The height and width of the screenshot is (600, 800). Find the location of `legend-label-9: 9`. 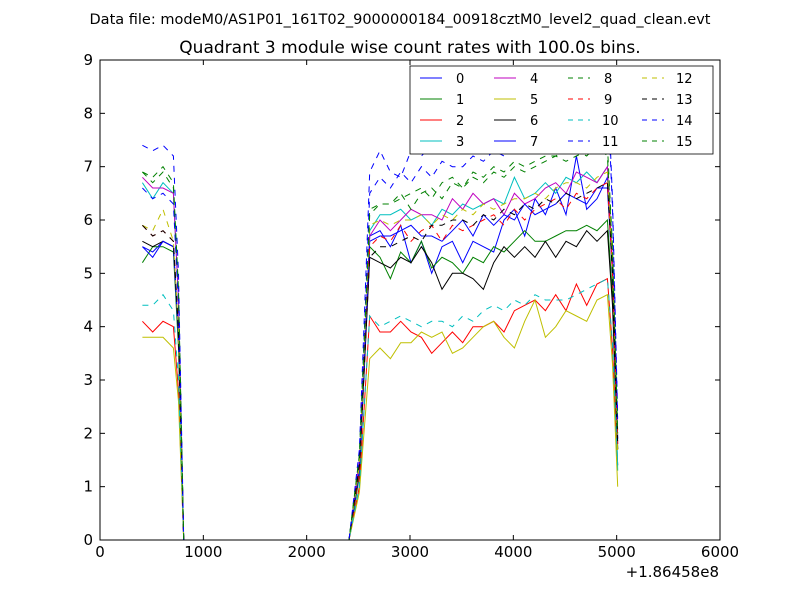

legend-label-9: 9 is located at coordinates (608, 100).